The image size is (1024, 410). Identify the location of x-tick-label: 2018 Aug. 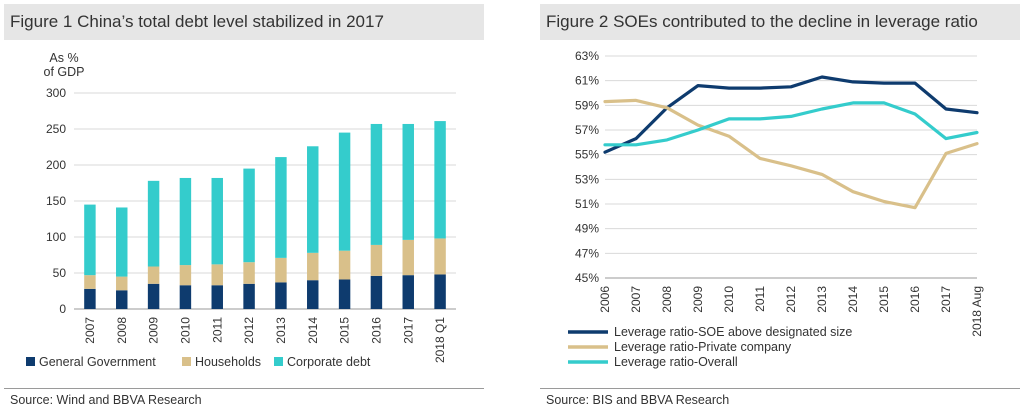
(977, 311).